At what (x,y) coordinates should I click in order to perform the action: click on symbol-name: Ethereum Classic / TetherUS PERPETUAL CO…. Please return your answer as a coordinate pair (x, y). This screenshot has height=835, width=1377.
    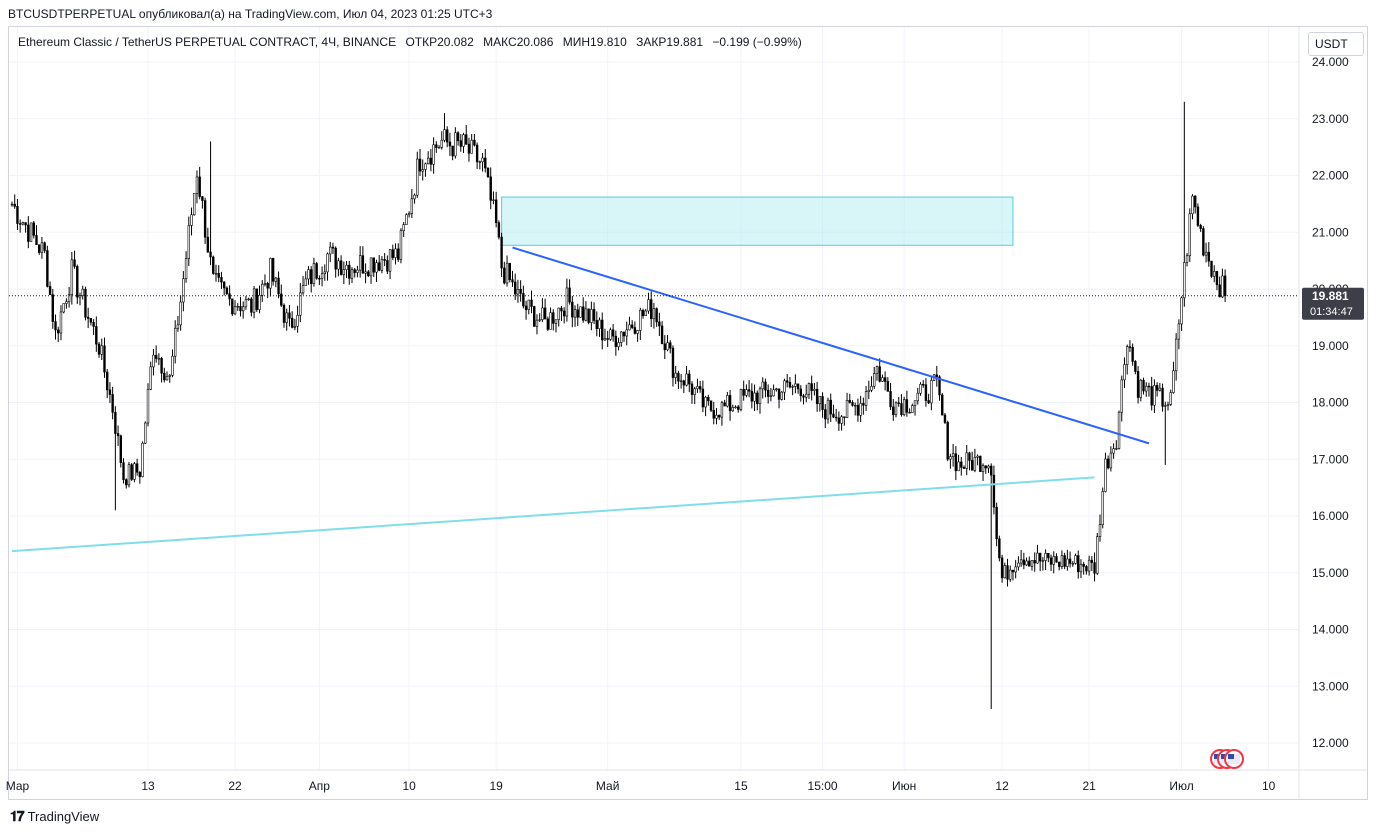
    Looking at the image, I should click on (207, 42).